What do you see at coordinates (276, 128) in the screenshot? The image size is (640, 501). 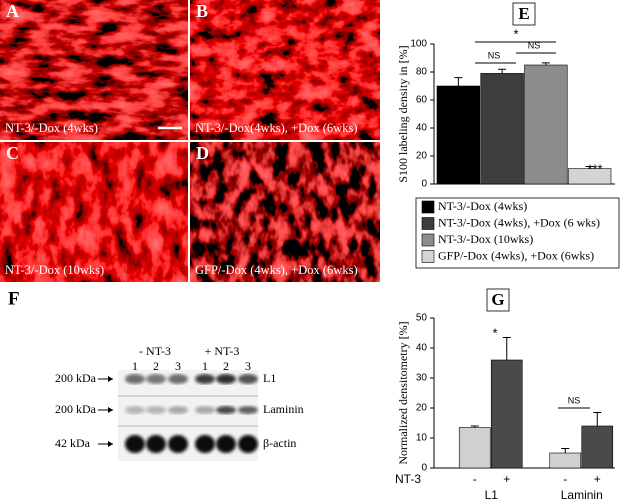 I see `panel-caption: NT-3/-Dox(4wks), +Dox (6wks)` at bounding box center [276, 128].